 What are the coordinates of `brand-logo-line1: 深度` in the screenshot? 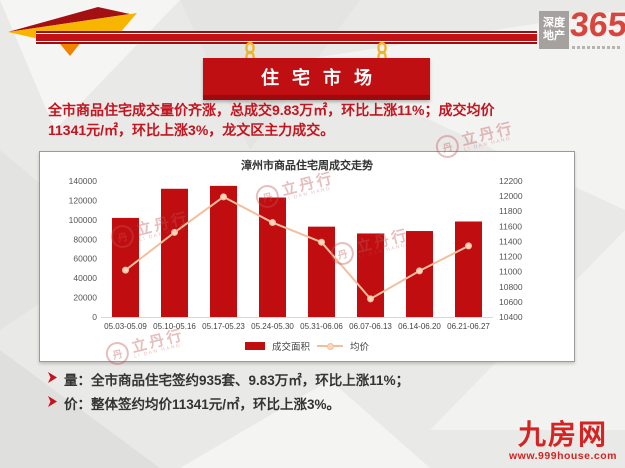 It's located at (554, 23).